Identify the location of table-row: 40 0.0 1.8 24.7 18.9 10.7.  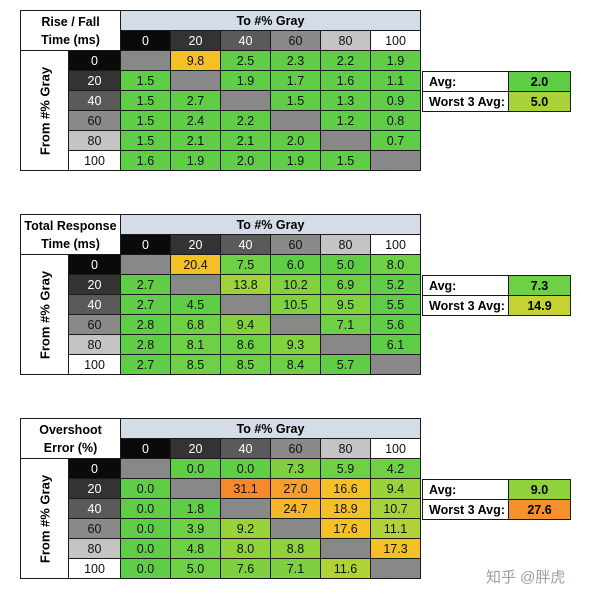
(221, 508).